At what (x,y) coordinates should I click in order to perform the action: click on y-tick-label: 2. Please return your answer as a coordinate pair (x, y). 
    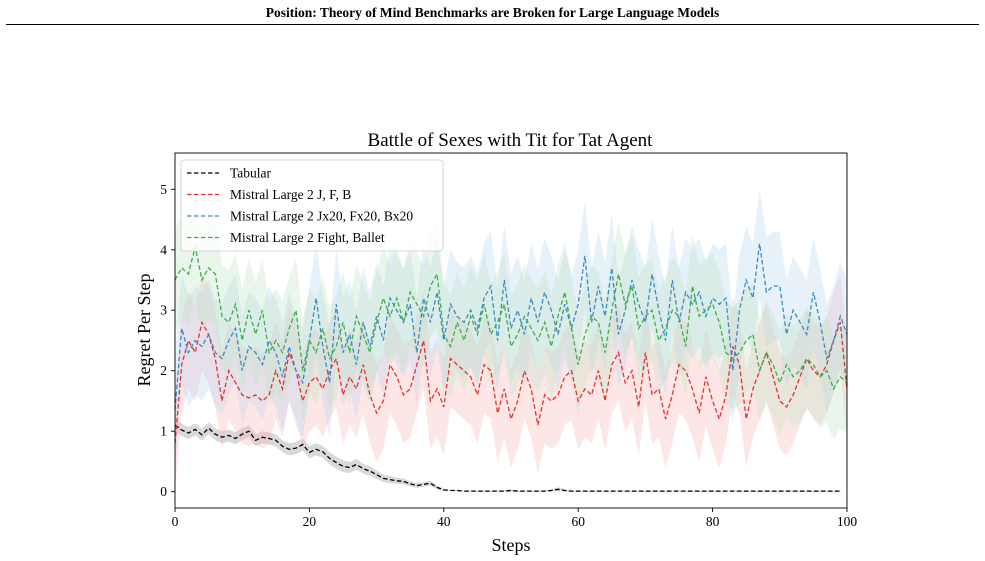
    Looking at the image, I should click on (163, 370).